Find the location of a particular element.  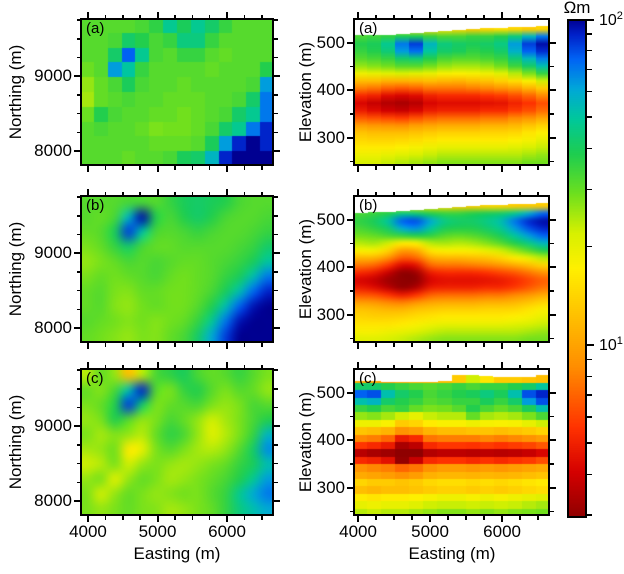

x-tick-label-6000: 6000 is located at coordinates (227, 531).